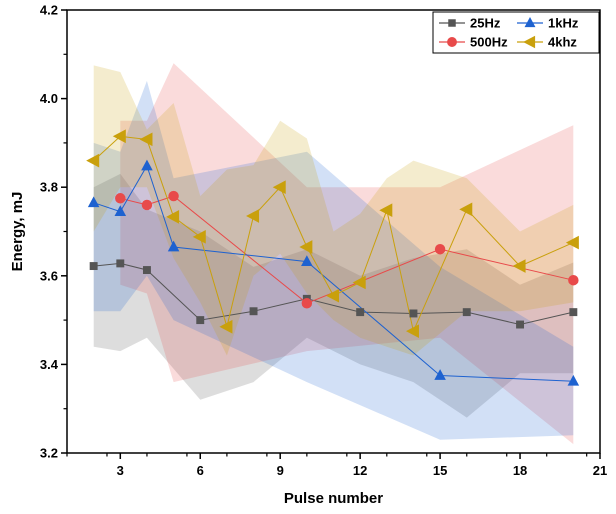 The height and width of the screenshot is (514, 616). I want to click on legend-marker-4khz, so click(529, 42).